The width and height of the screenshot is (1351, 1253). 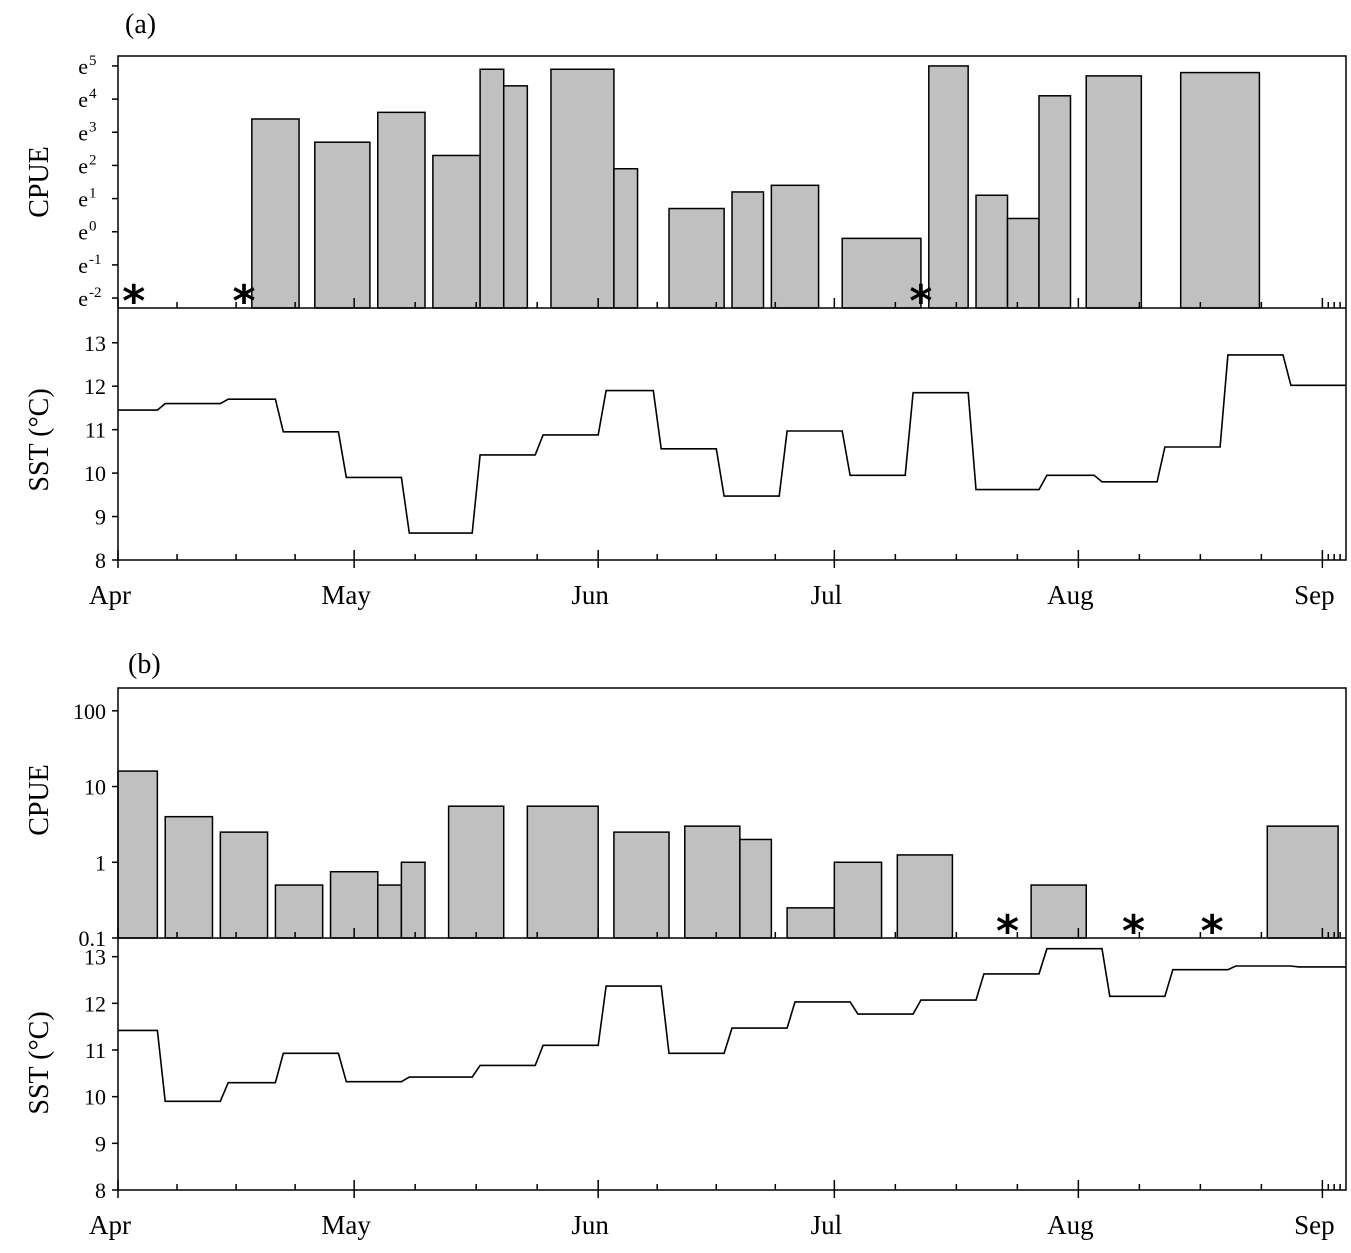 What do you see at coordinates (93, 127) in the screenshot?
I see `cpue-ytick-exponent: 3` at bounding box center [93, 127].